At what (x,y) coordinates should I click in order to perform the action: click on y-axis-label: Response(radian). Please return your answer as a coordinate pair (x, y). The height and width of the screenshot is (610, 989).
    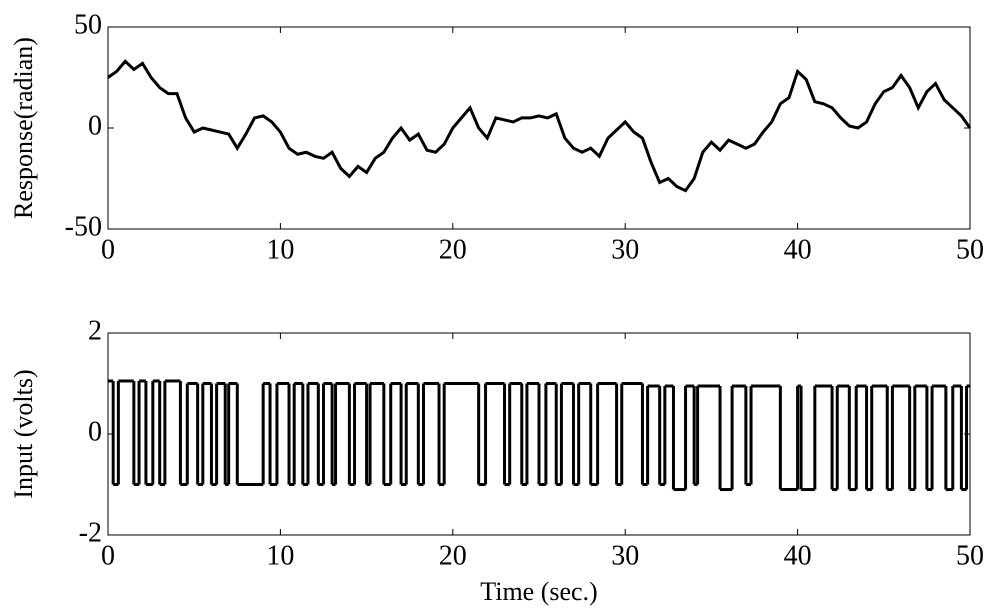
    Looking at the image, I should click on (23, 128).